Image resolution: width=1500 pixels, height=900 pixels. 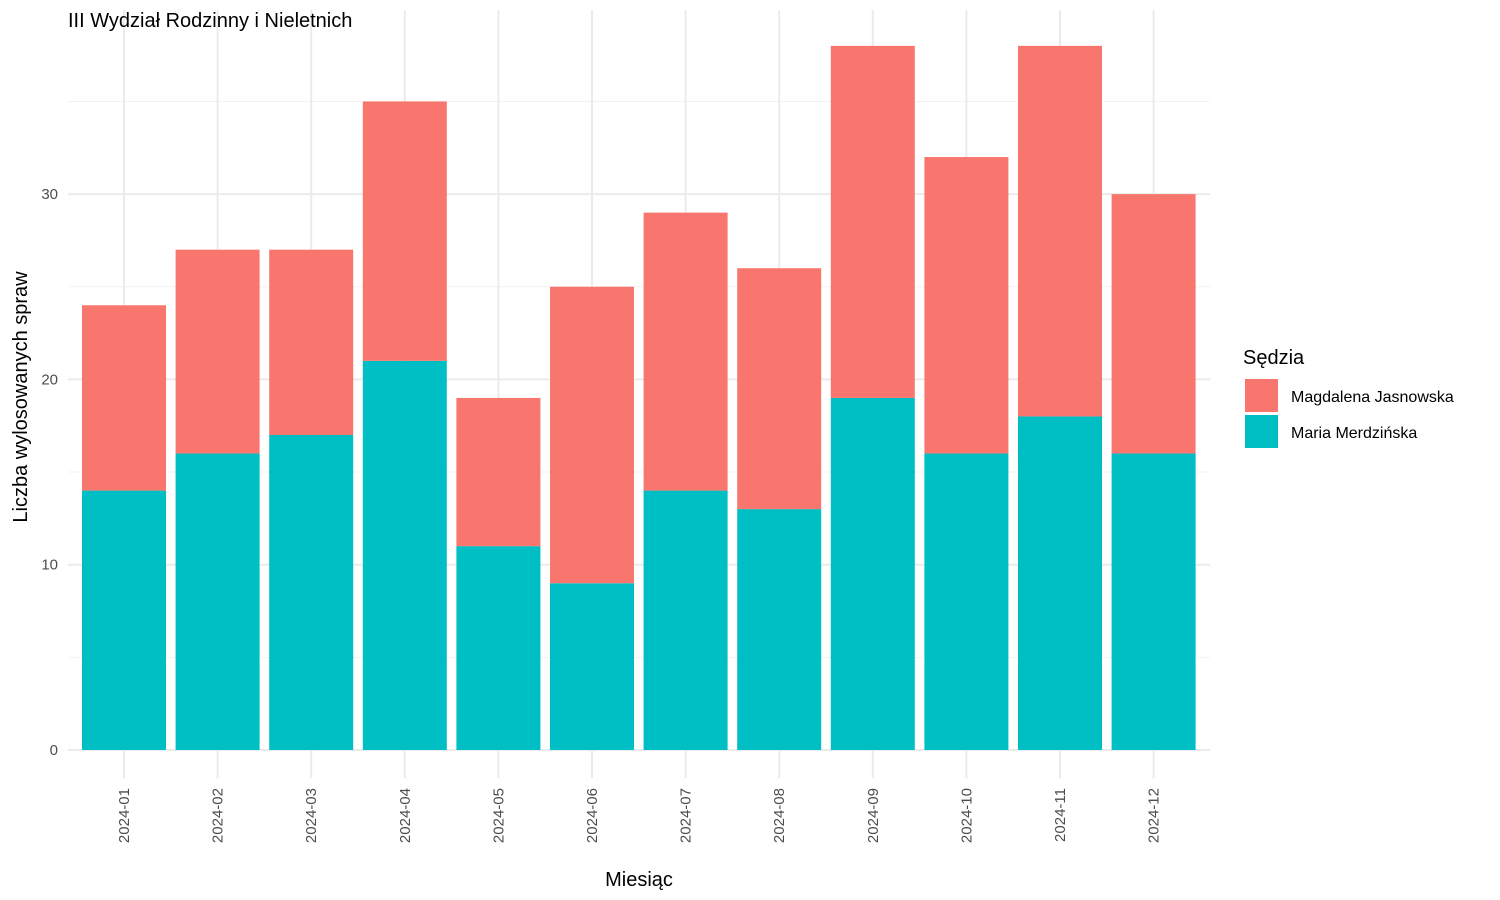 I want to click on x-tick-label: 2024-12, so click(x=1154, y=815).